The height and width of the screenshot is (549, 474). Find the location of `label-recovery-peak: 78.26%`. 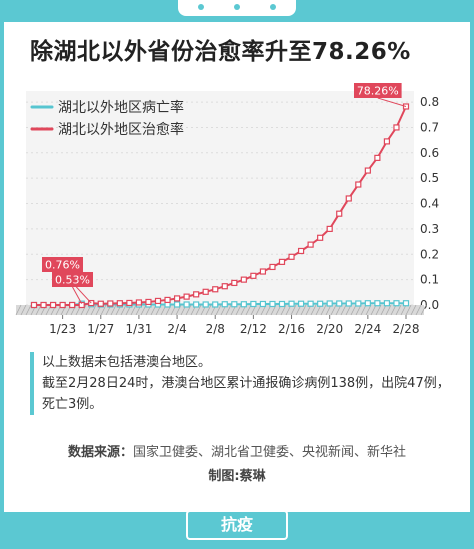

label-recovery-peak: 78.26% is located at coordinates (378, 91).